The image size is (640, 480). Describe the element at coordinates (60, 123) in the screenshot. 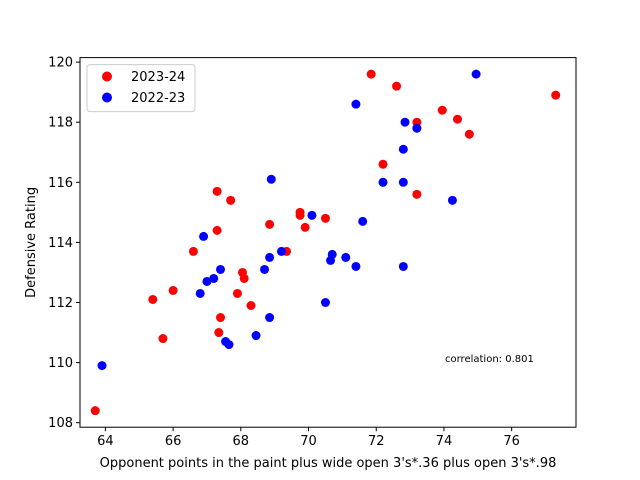

I see `y-tick-label: 118` at that location.